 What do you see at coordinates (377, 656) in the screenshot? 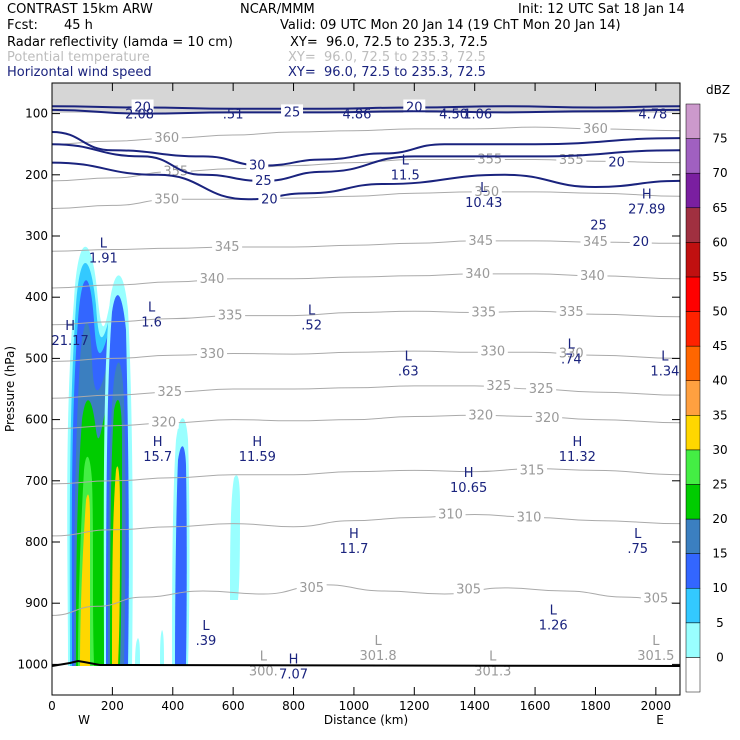
I see `theta-extremum-value: 301.8` at bounding box center [377, 656].